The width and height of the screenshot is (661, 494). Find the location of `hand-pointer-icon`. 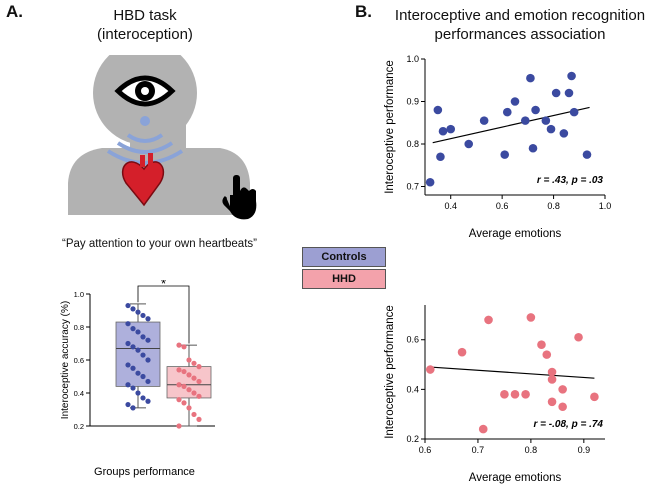

hand-pointer-icon is located at coordinates (239, 197).